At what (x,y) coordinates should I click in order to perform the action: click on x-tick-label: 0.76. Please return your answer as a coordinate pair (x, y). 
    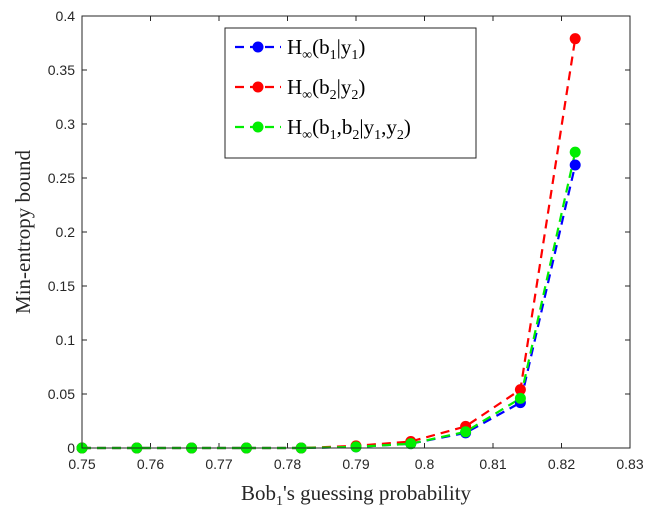
    Looking at the image, I should click on (150, 464).